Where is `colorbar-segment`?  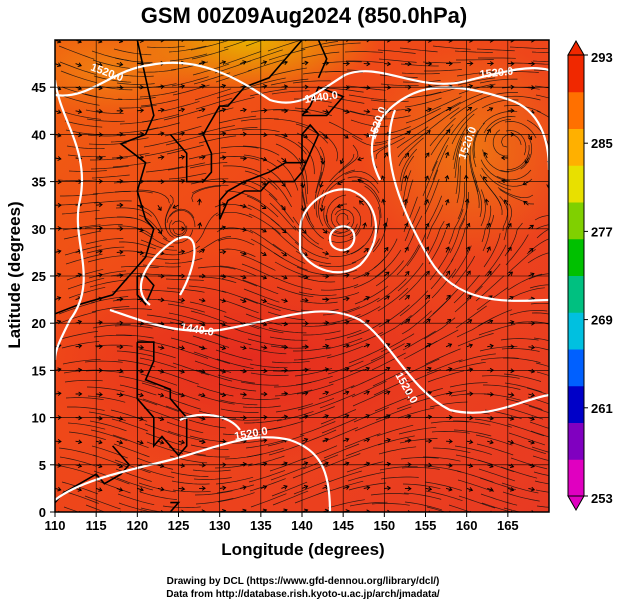 colorbar-segment is located at coordinates (576, 257).